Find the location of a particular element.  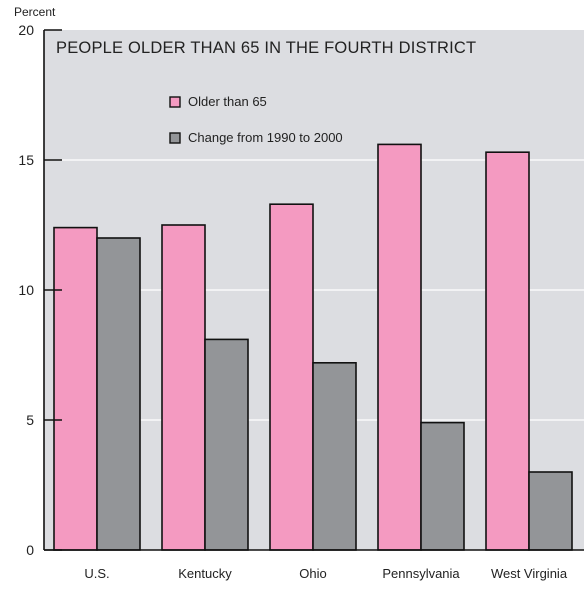

y-tick-label: 15 is located at coordinates (26, 160).